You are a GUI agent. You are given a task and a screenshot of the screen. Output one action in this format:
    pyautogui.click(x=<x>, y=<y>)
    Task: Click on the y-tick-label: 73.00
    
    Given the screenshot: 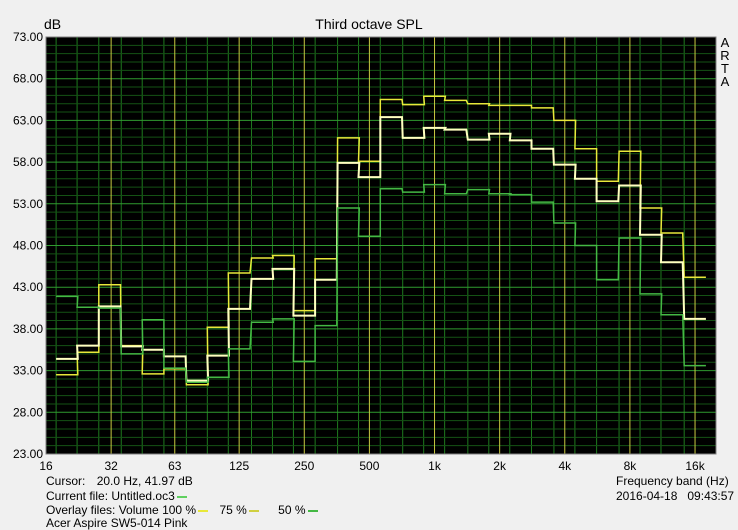 What is the action you would take?
    pyautogui.click(x=28, y=37)
    